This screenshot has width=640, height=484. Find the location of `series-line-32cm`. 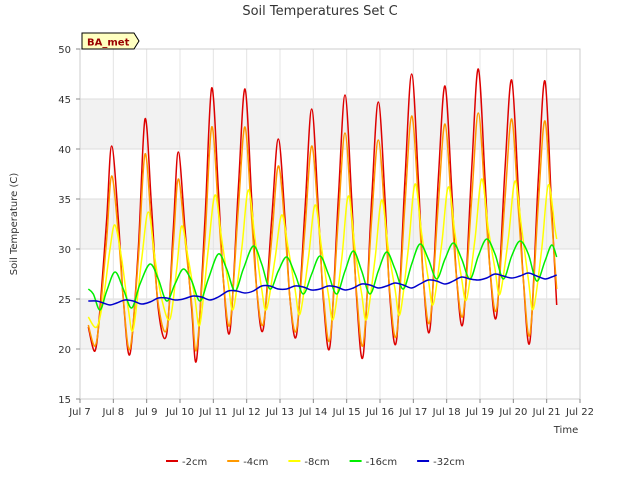

series-line-32cm is located at coordinates (322, 289).